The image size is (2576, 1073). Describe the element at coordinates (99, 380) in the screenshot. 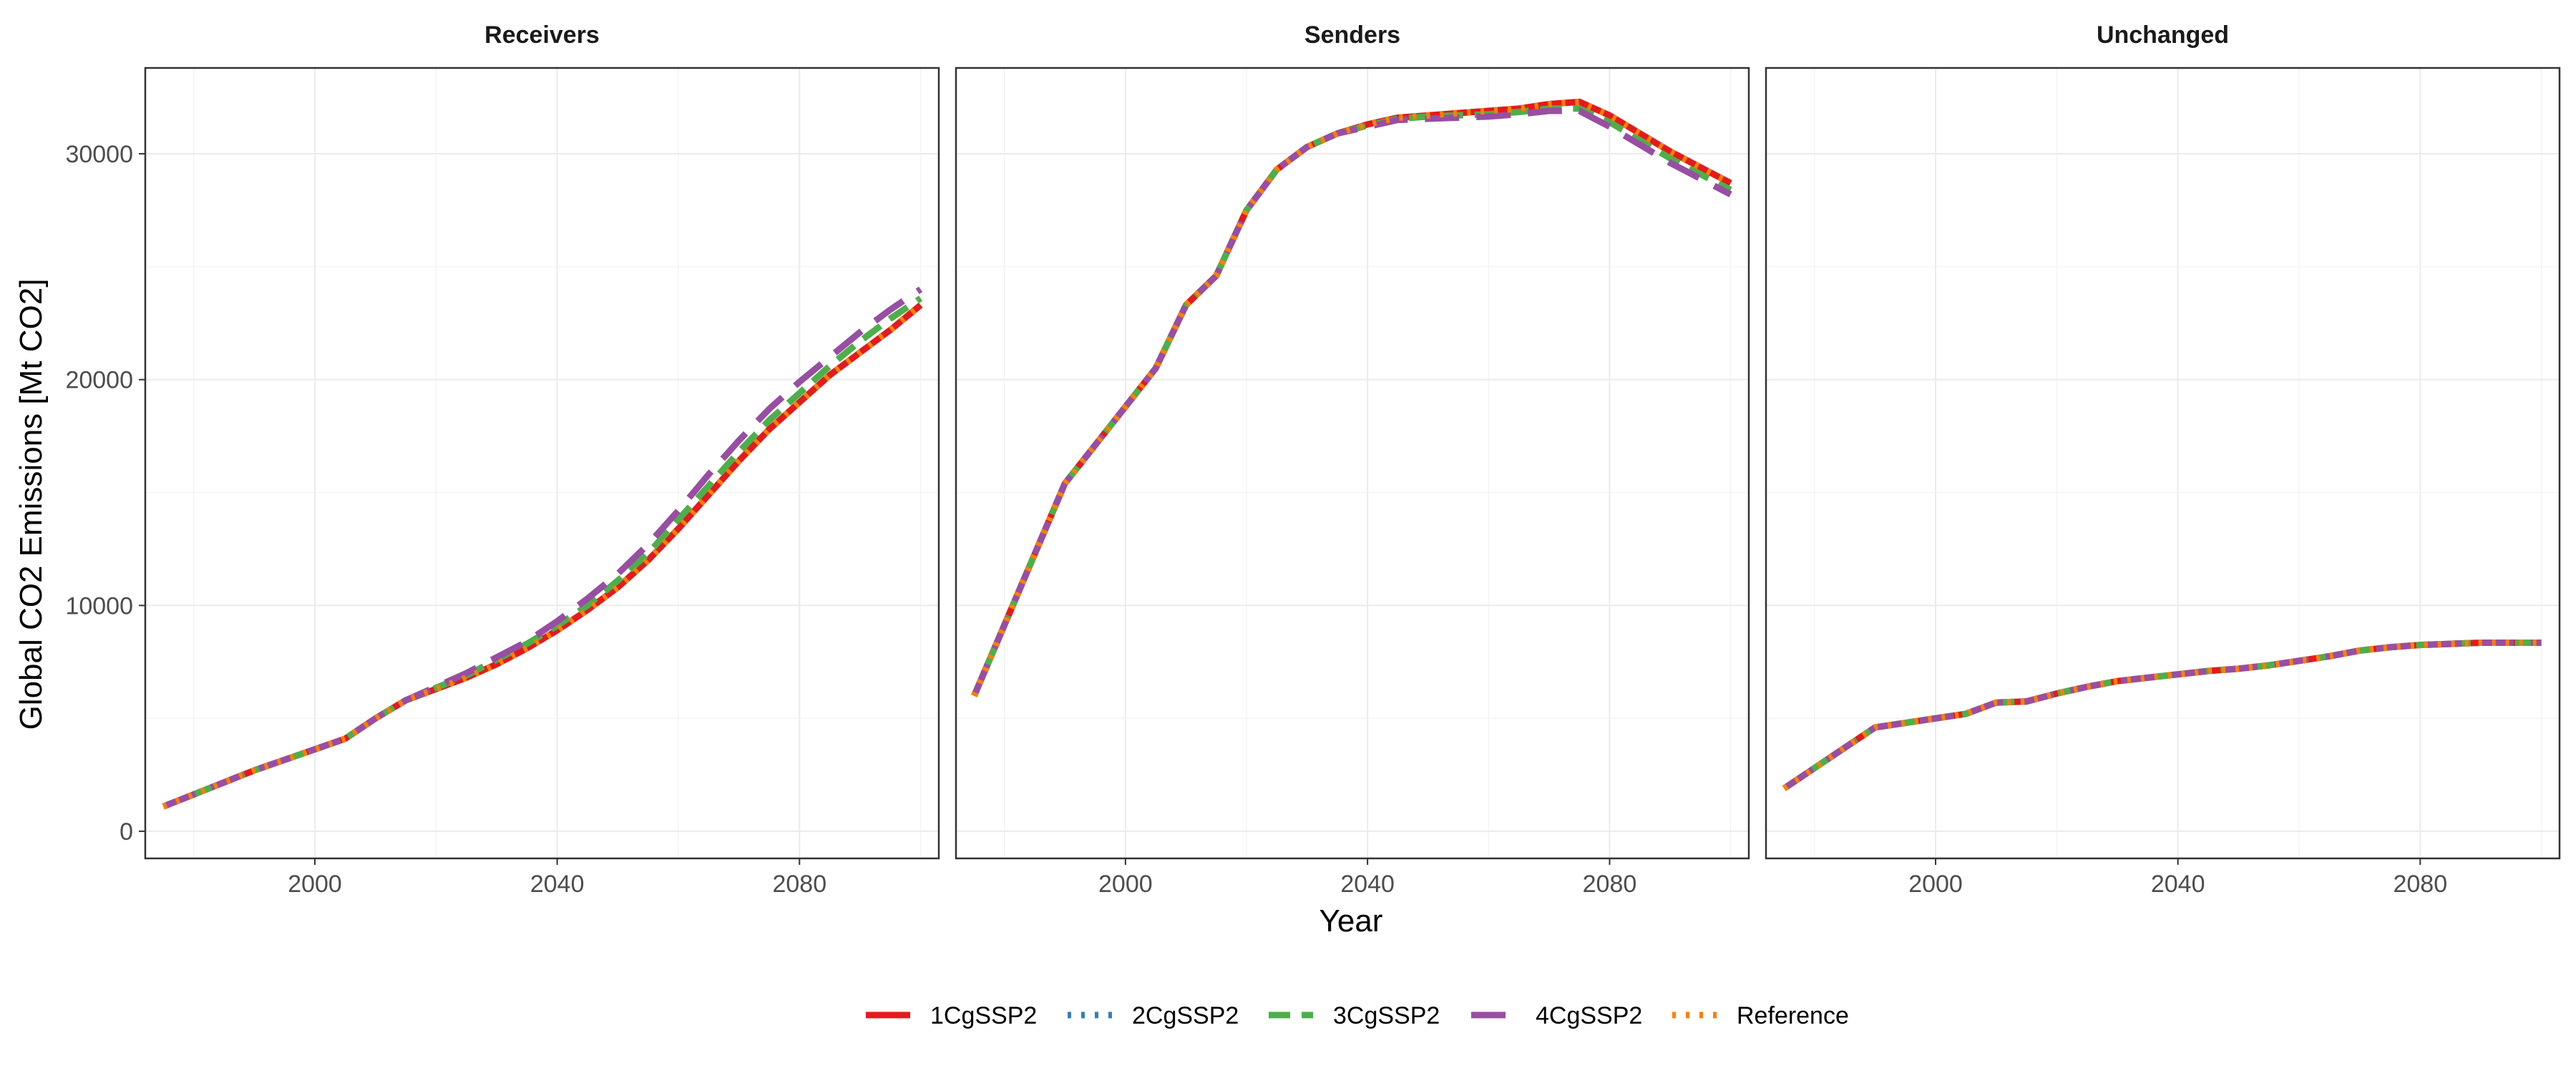

I see `y-tick-label: 20000` at that location.